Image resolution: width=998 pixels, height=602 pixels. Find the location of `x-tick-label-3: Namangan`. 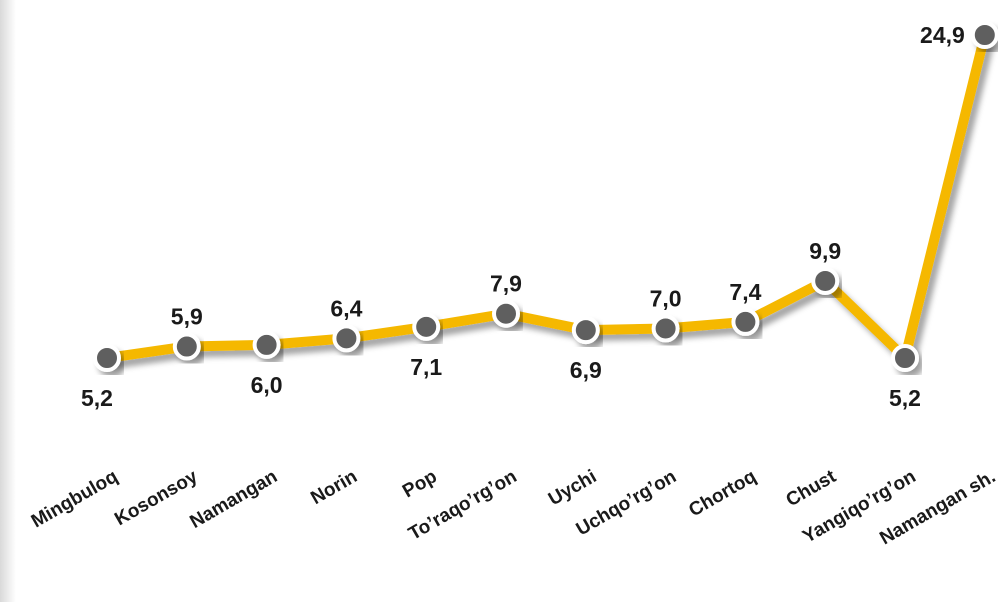

x-tick-label-3: Namangan is located at coordinates (233, 499).